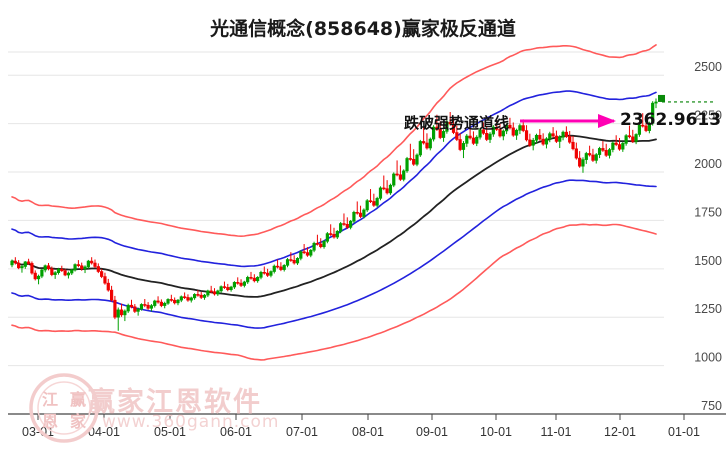 The image size is (726, 450). What do you see at coordinates (686, 98) in the screenshot?
I see `price-marker-group` at bounding box center [686, 98].